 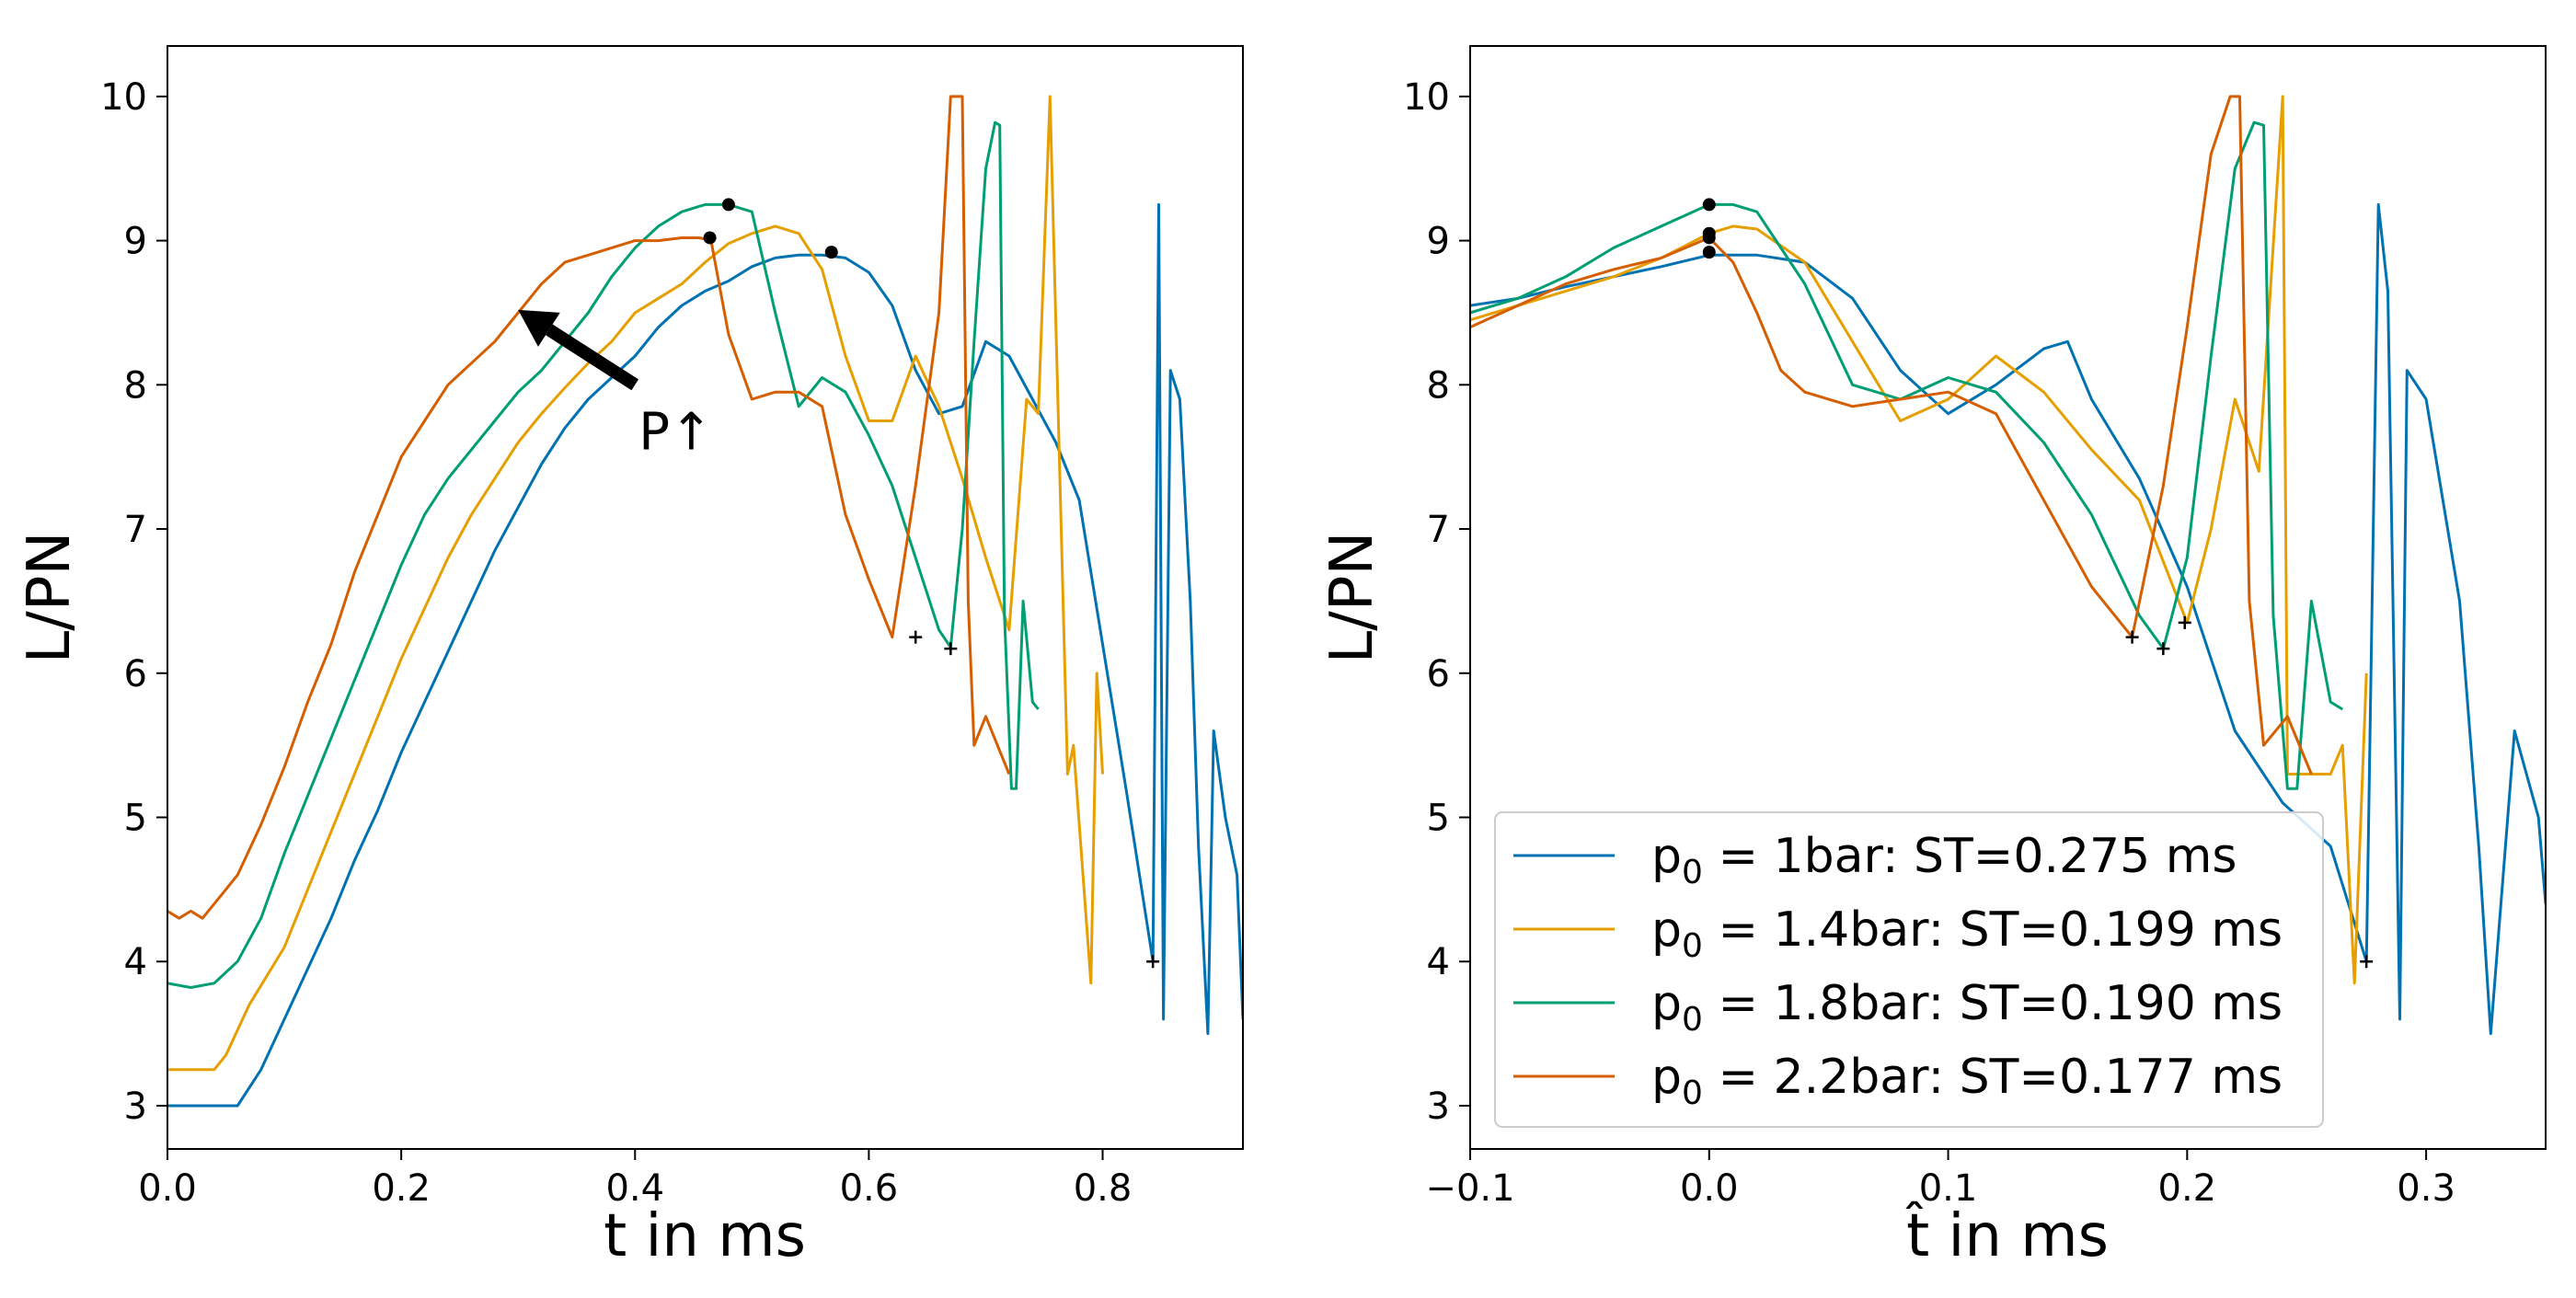 I want to click on x-tick-label: 0.4, so click(x=634, y=1189).